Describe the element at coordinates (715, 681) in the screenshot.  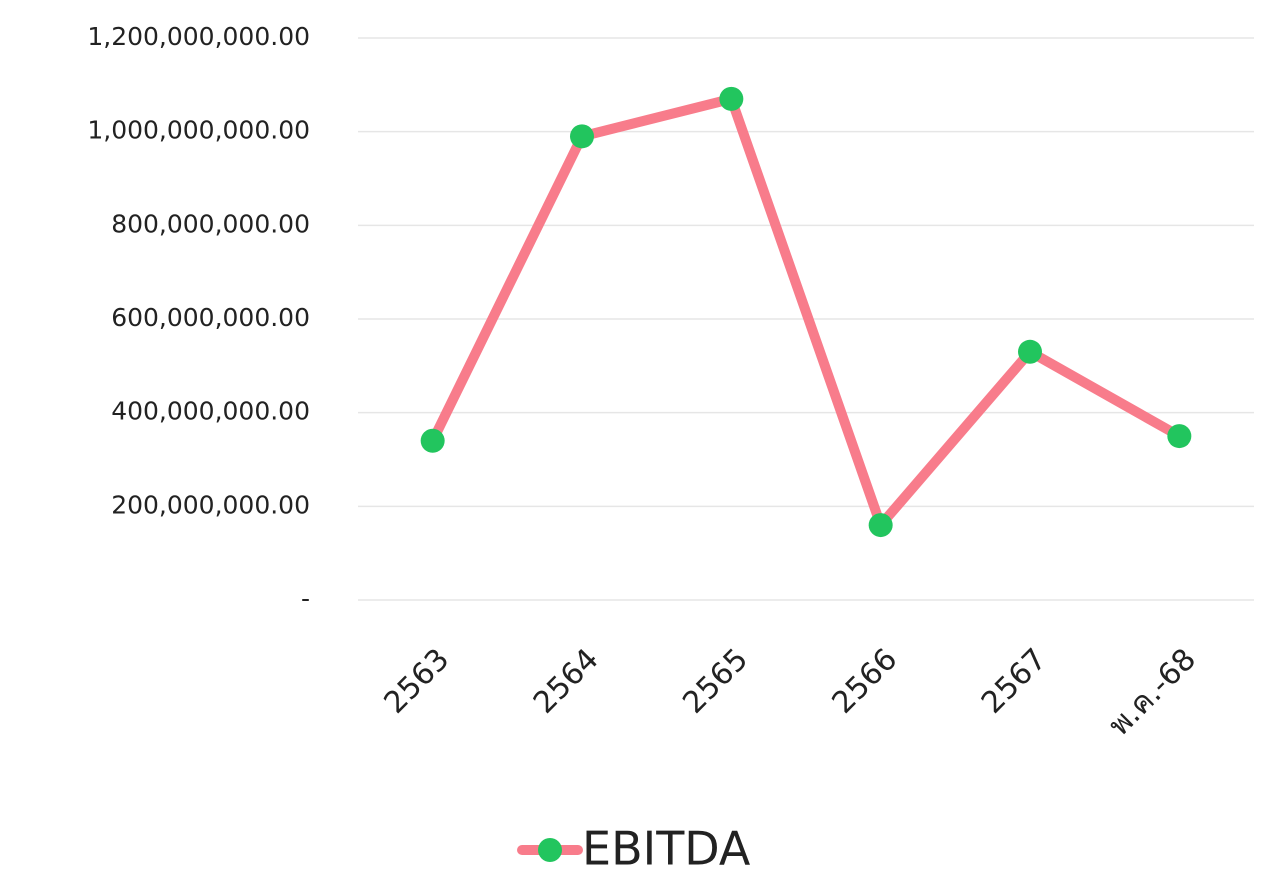
I see `x-tick-label: 2565` at that location.